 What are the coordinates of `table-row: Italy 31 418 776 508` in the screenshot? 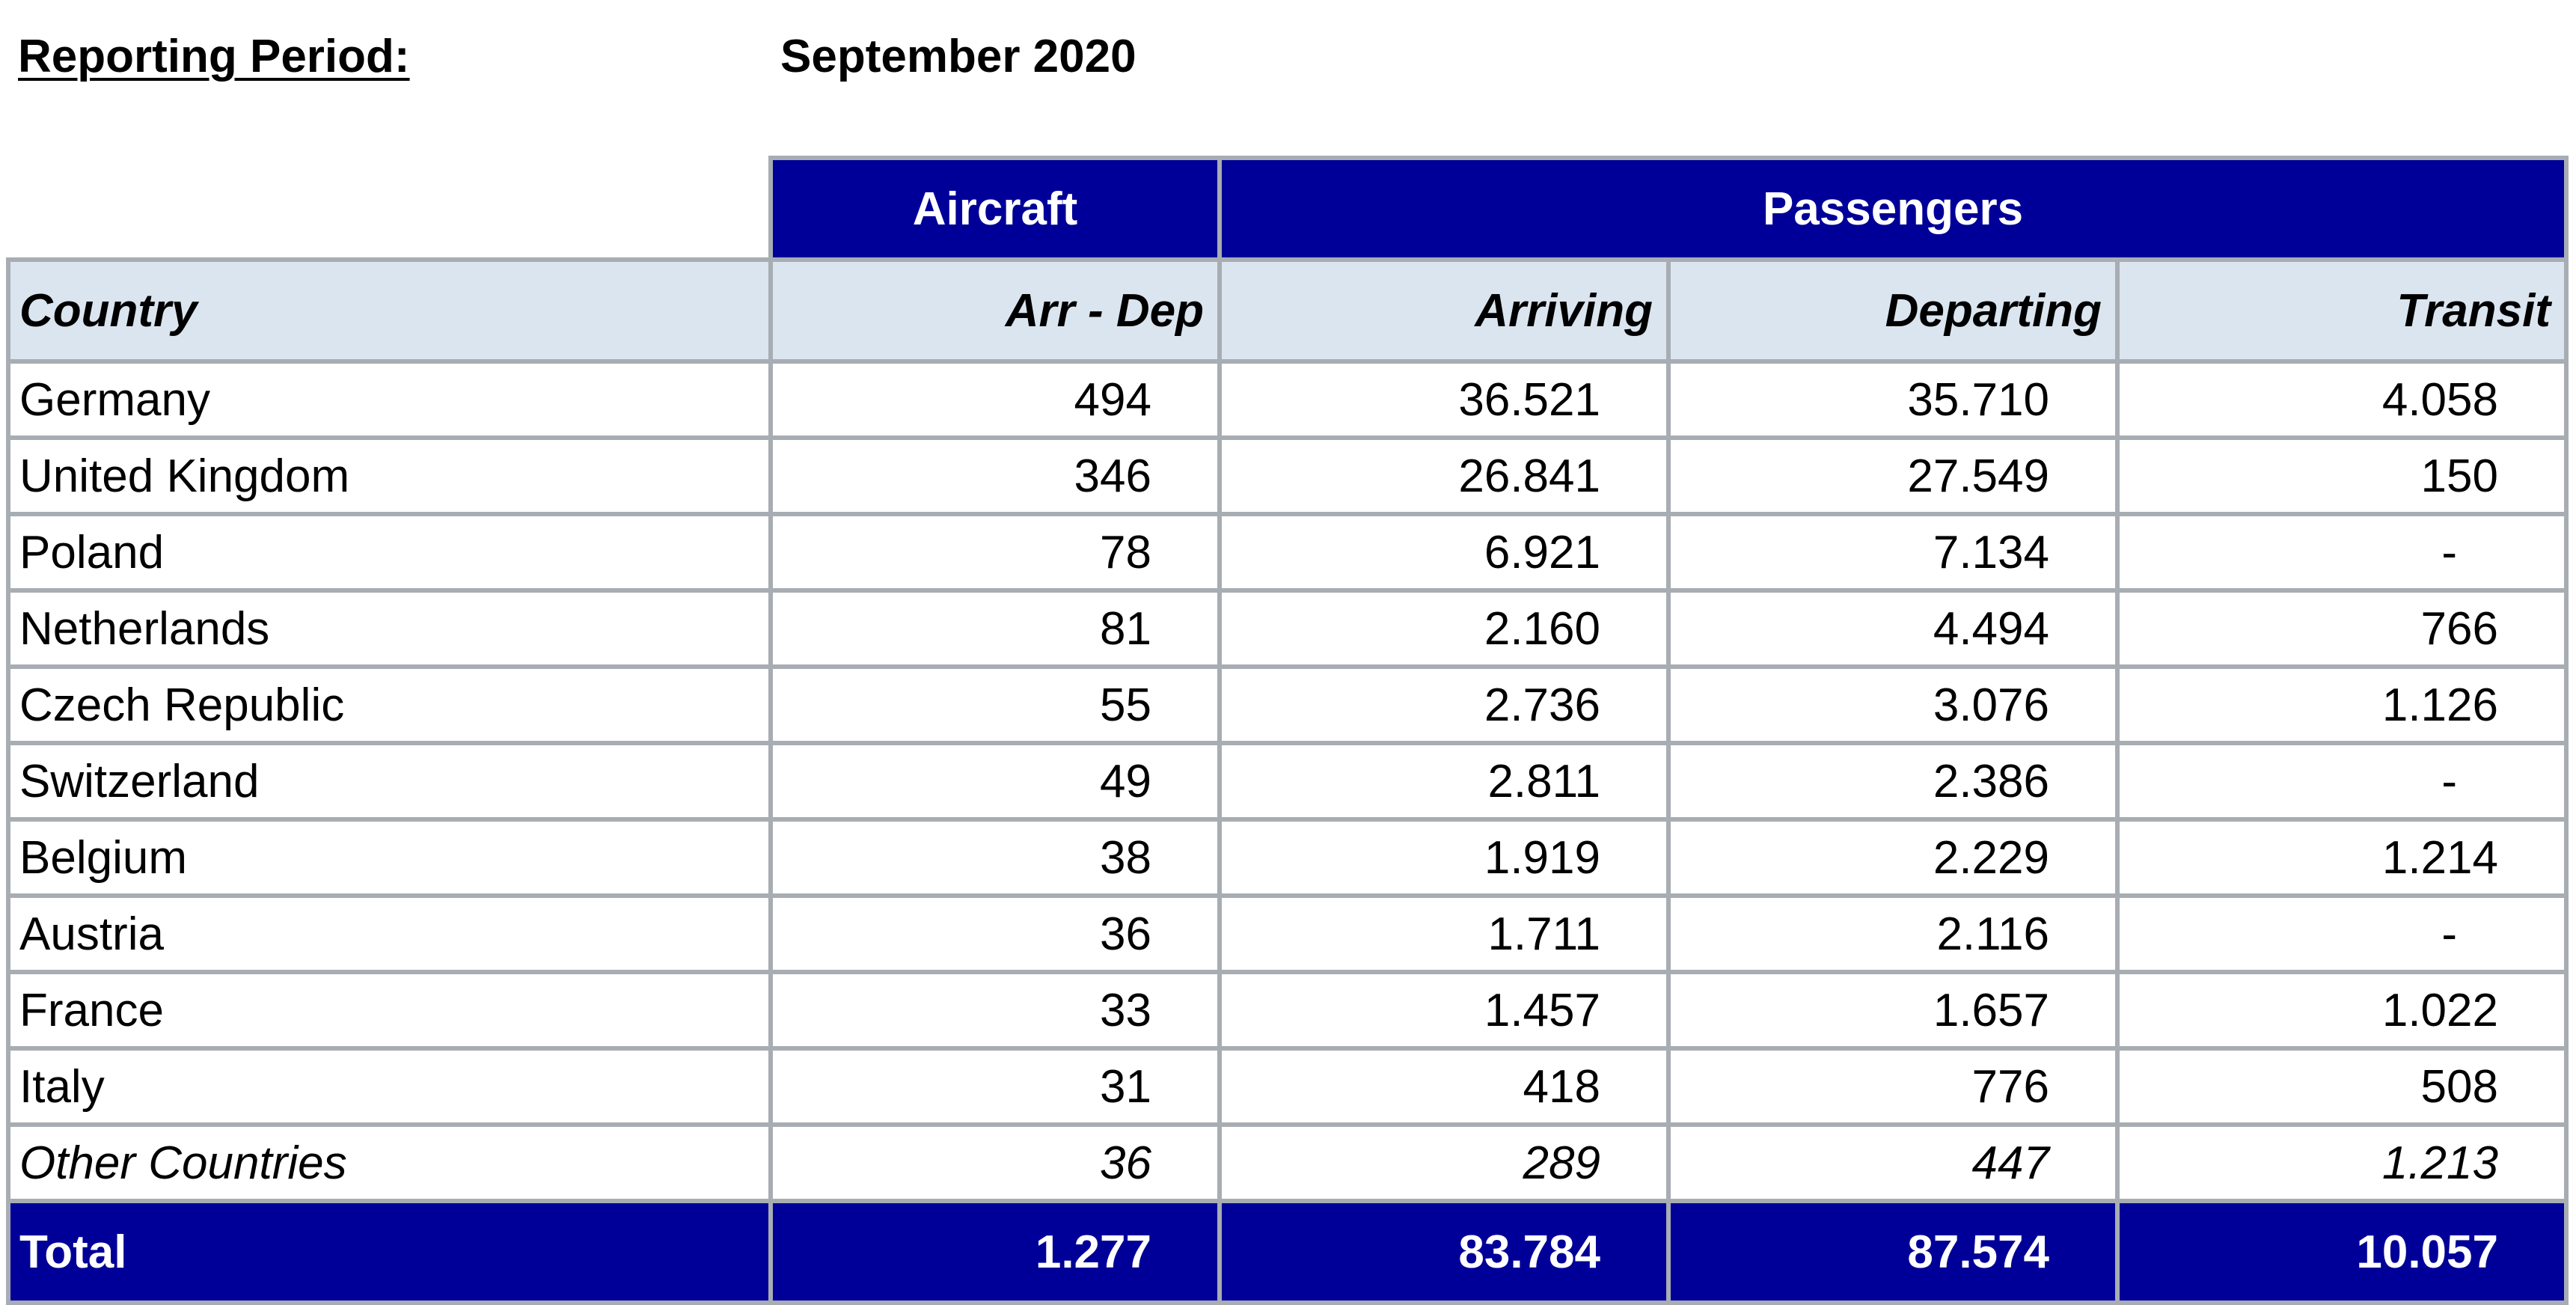 It's located at (1287, 1086).